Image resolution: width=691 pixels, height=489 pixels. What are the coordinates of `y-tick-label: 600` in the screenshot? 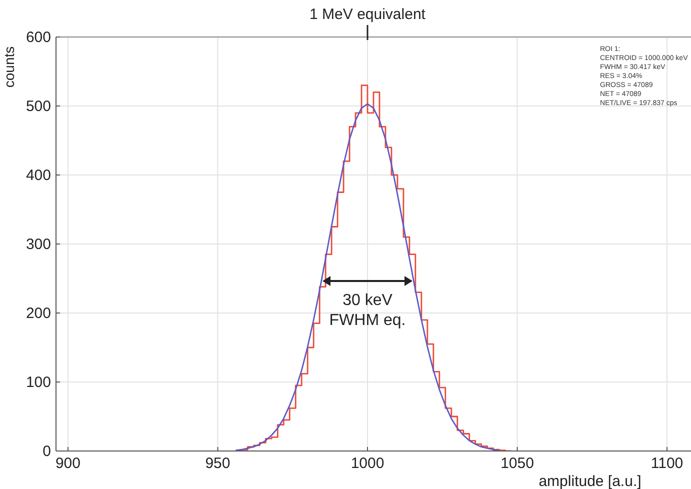 It's located at (38, 37).